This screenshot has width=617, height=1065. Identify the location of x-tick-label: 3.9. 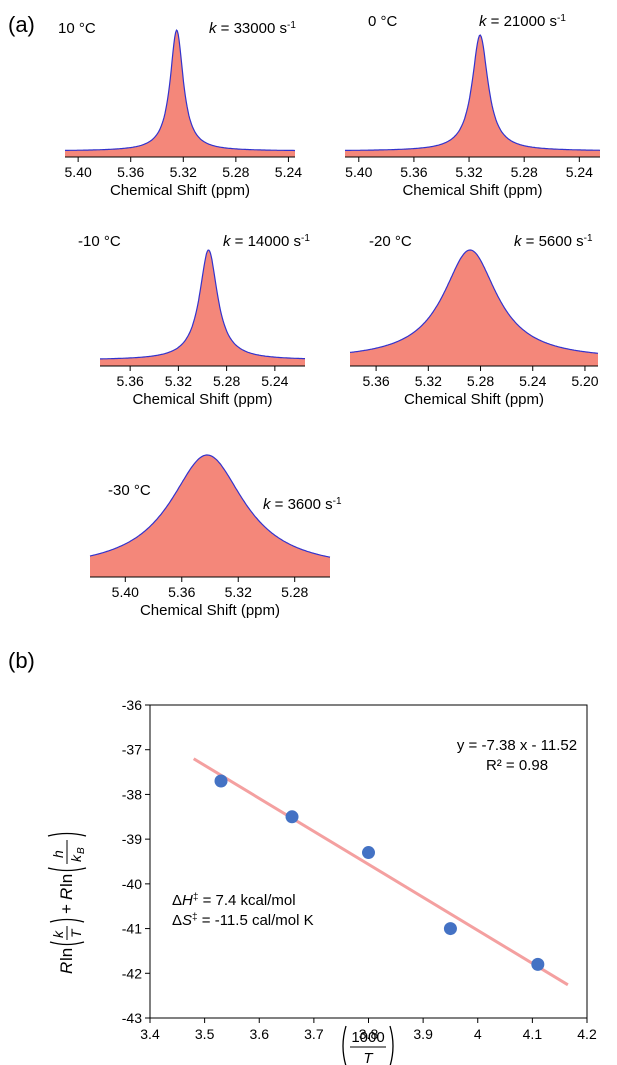
(423, 1034).